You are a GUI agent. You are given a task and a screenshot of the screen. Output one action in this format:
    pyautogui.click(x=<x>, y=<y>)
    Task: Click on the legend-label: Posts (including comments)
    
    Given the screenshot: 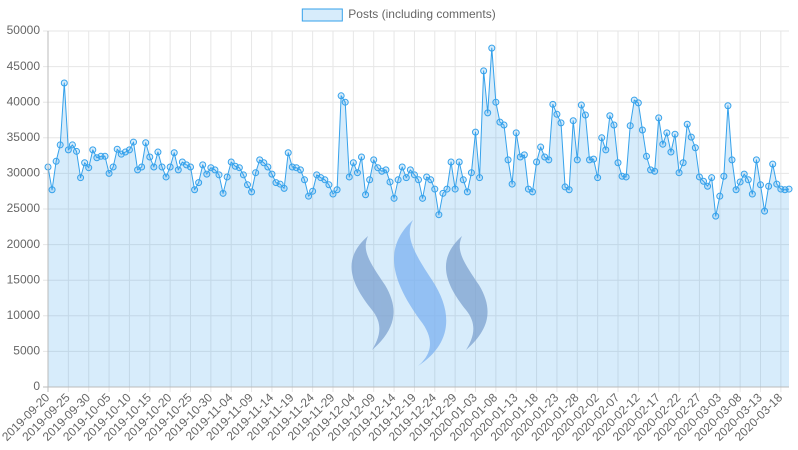 What is the action you would take?
    pyautogui.click(x=421, y=14)
    